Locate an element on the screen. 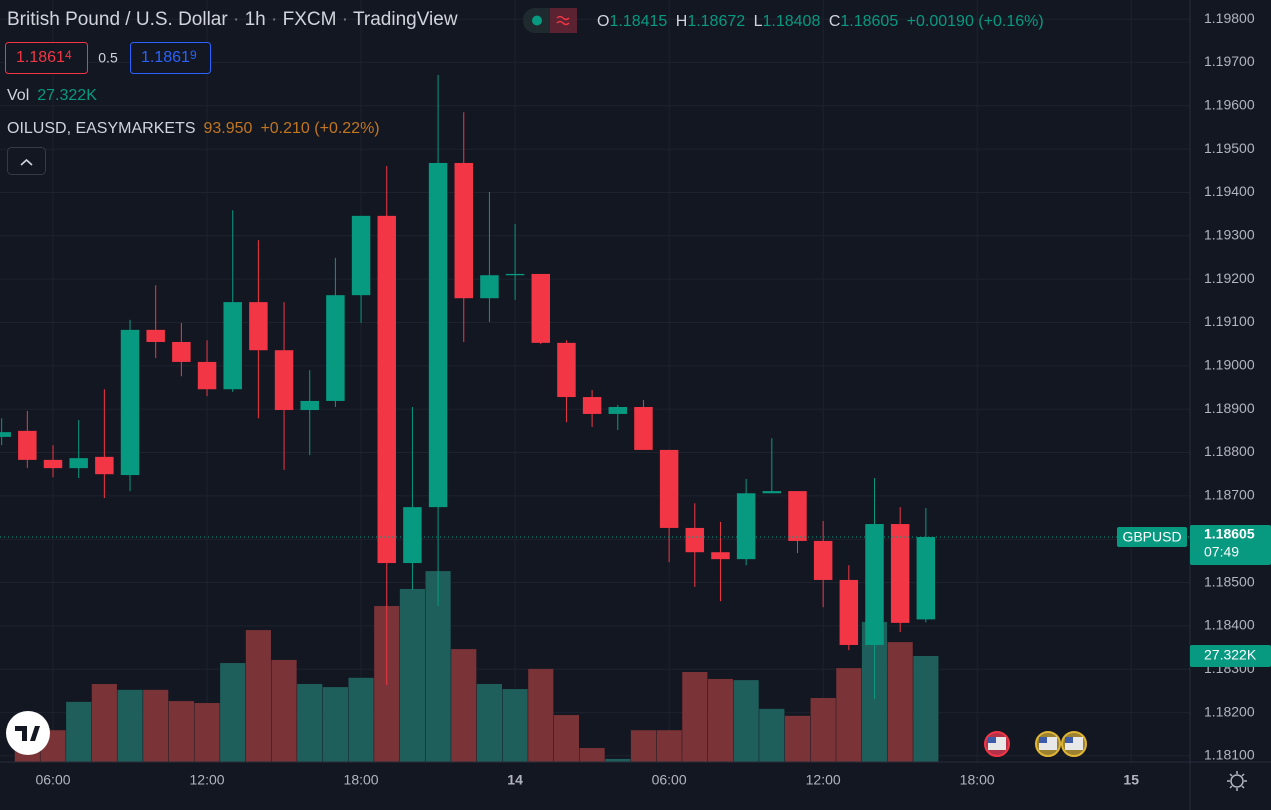 This screenshot has height=810, width=1271. x-tick-label: 14 is located at coordinates (515, 780).